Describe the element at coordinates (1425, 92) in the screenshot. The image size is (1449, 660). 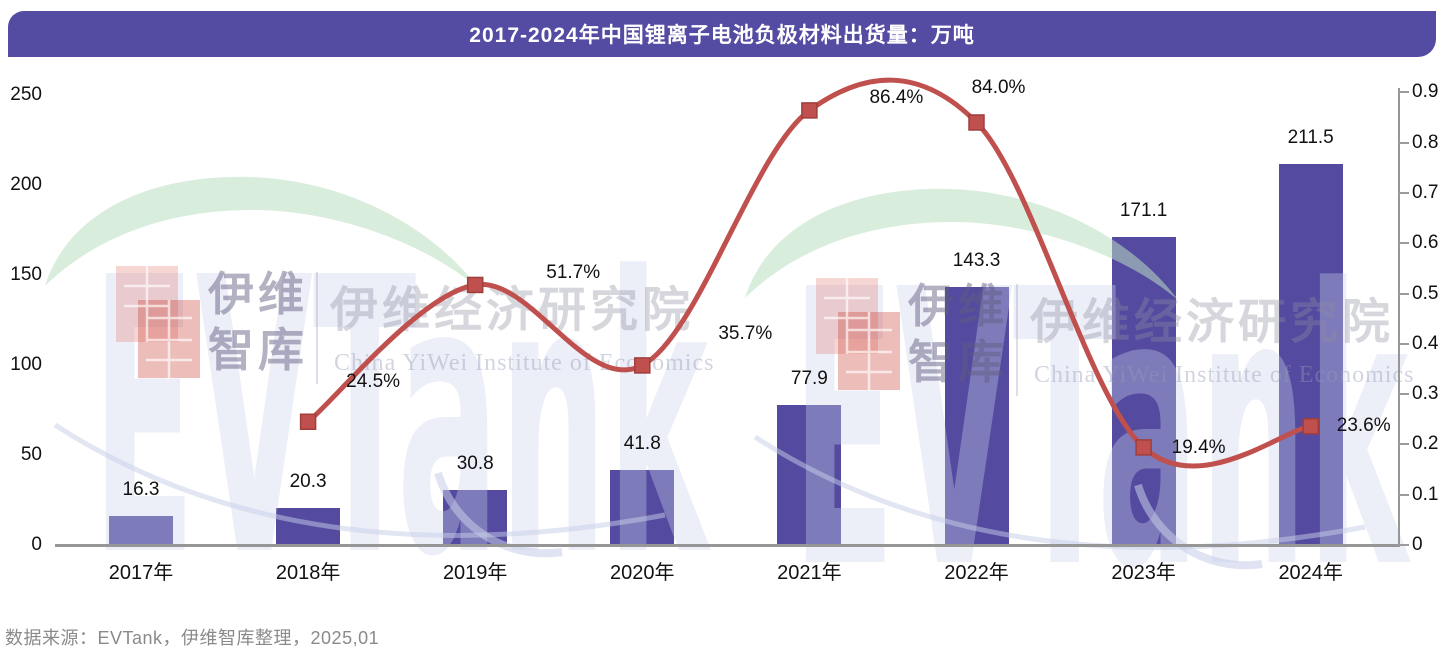
I see `right-axis-tick-label: 0.9` at that location.